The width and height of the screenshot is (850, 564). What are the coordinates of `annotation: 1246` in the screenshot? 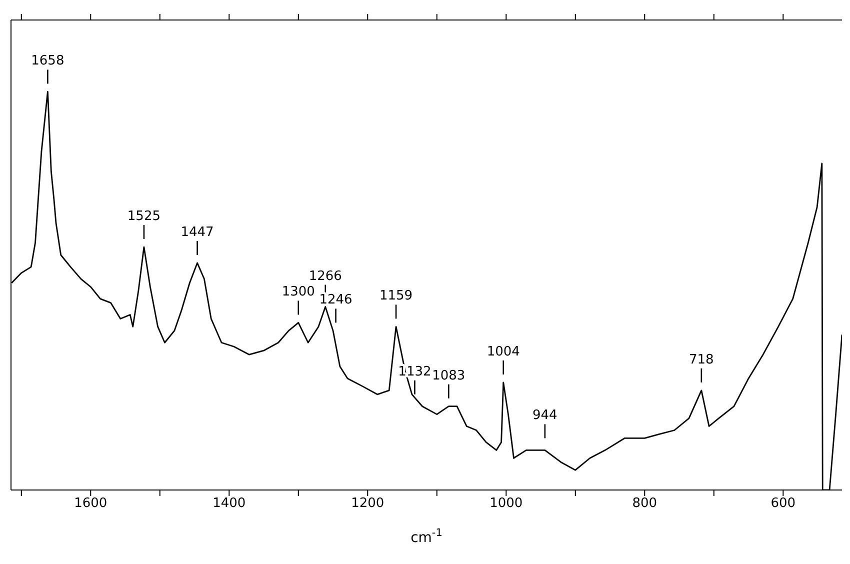 It's located at (335, 300).